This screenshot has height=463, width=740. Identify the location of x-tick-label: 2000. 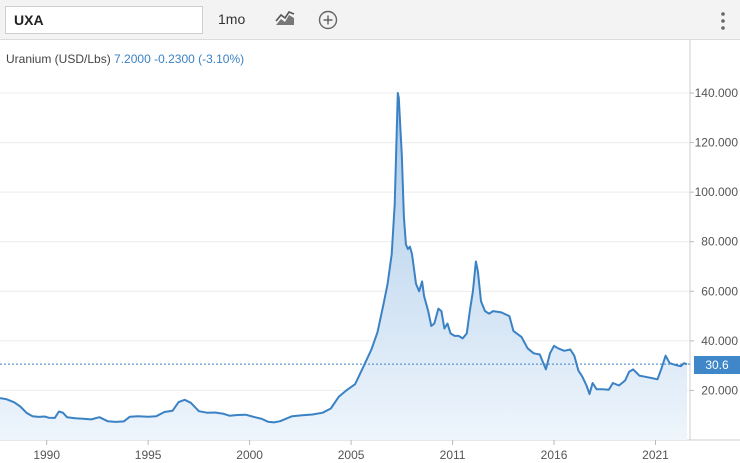
(249, 455).